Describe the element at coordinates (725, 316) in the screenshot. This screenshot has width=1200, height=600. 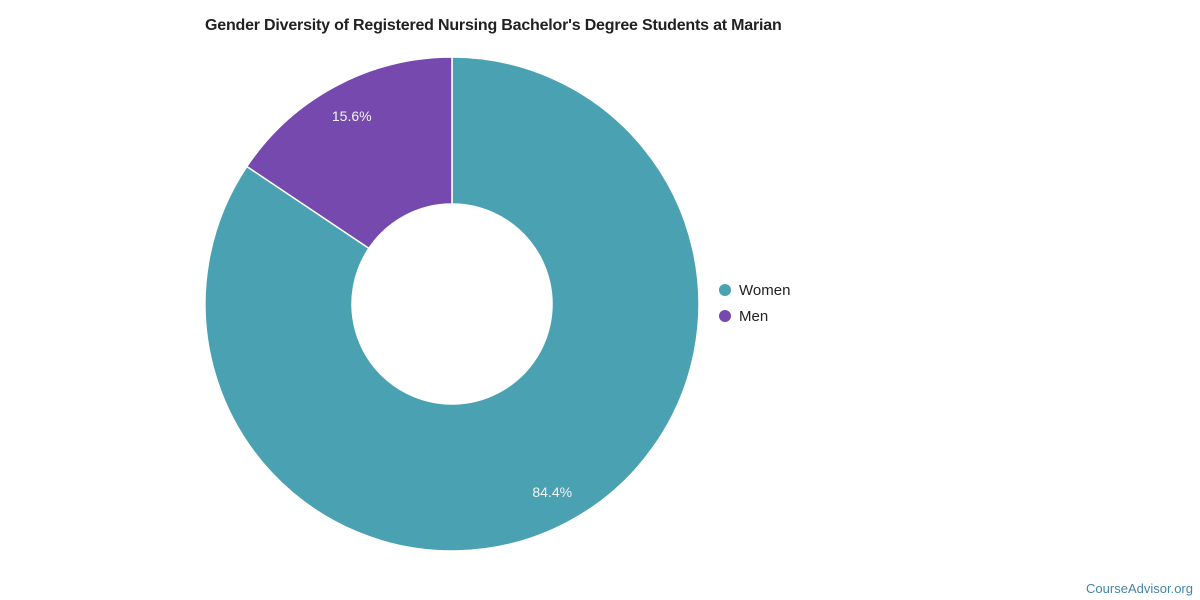
I see `legend-swatch-men-icon` at that location.